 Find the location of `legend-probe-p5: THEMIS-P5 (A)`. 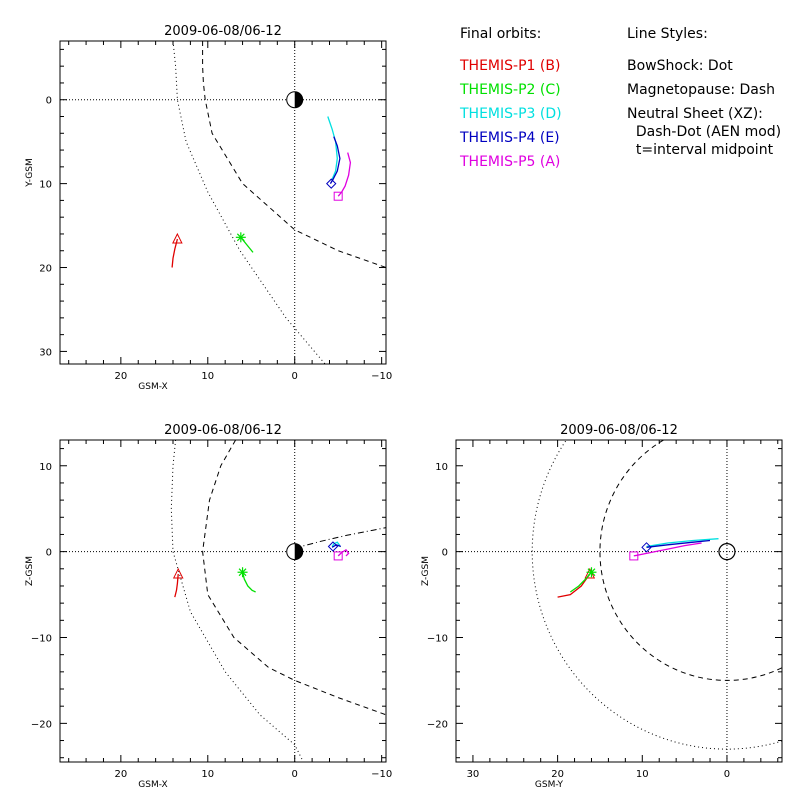

legend-probe-p5: THEMIS-P5 (A) is located at coordinates (510, 162).